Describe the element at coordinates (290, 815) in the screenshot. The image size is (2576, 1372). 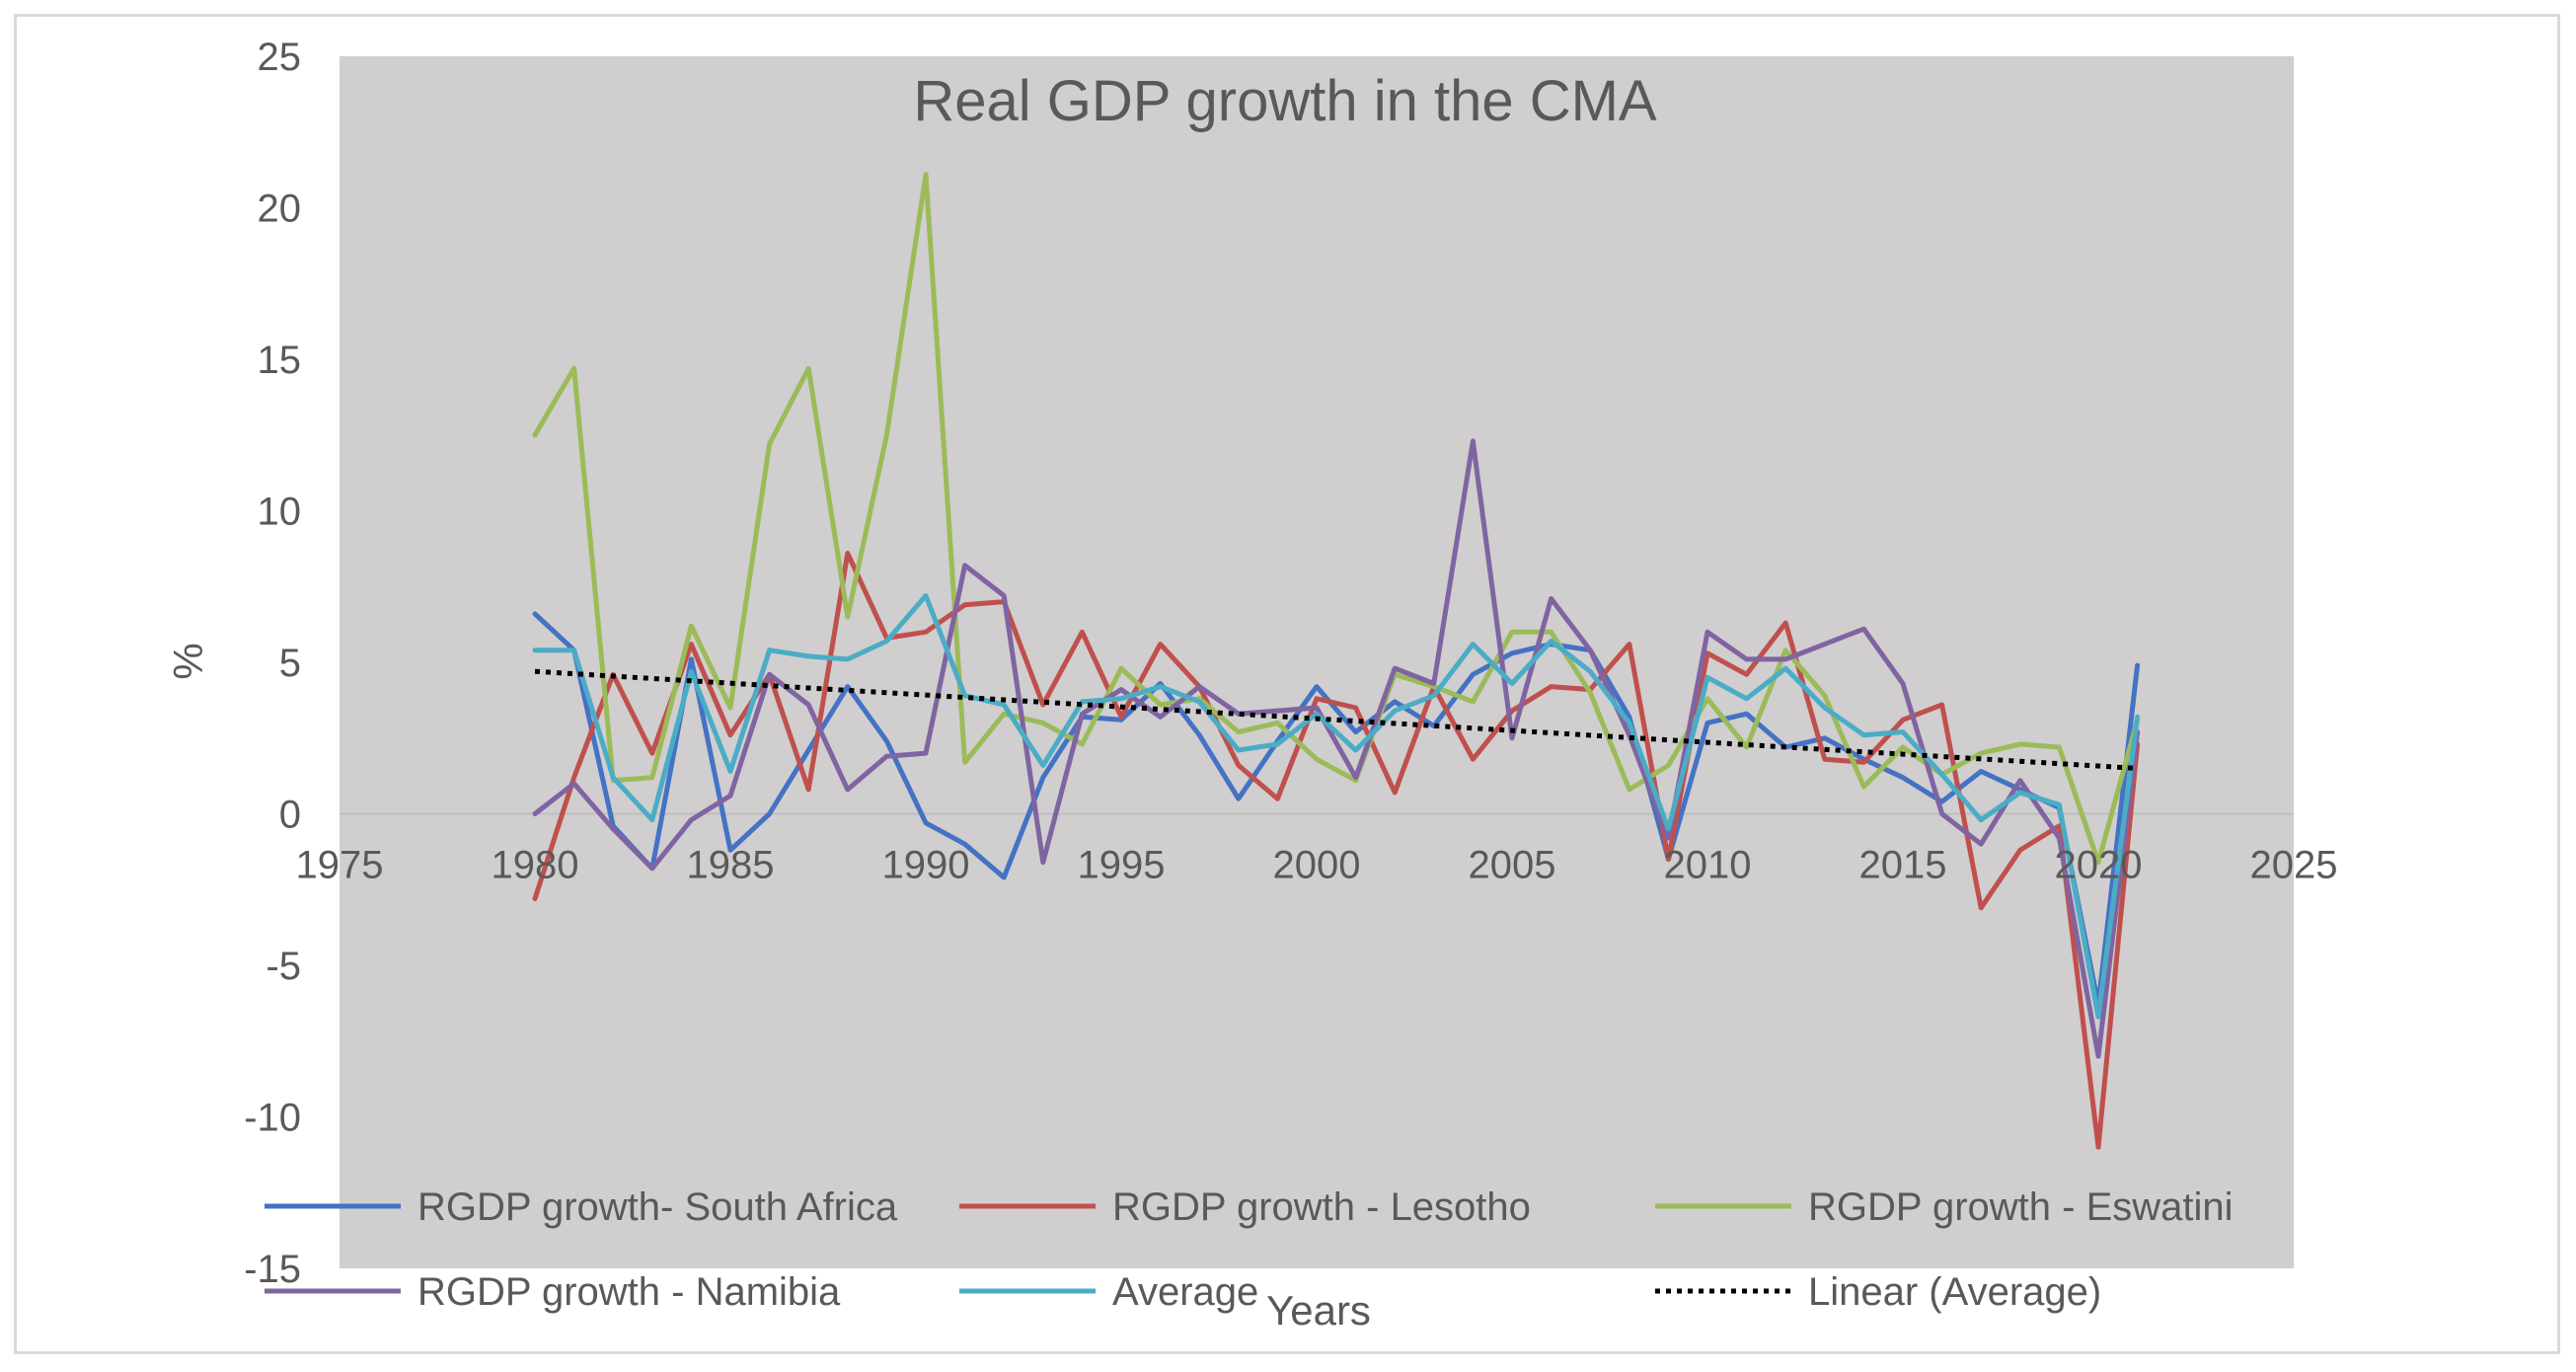
I see `y-tick-label: 0` at that location.